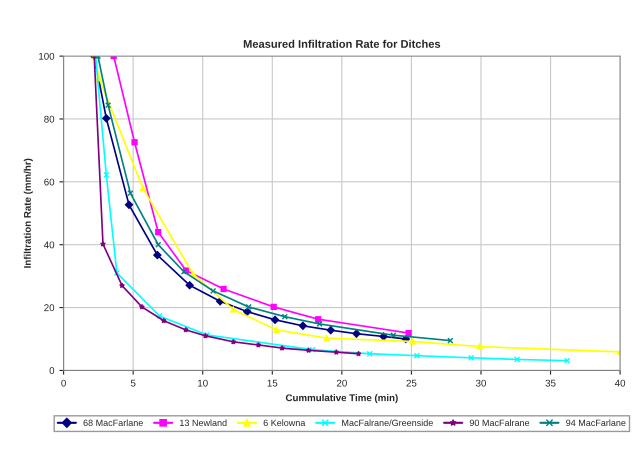 Image resolution: width=636 pixels, height=449 pixels. Describe the element at coordinates (203, 383) in the screenshot. I see `x-tick-label: 10` at that location.